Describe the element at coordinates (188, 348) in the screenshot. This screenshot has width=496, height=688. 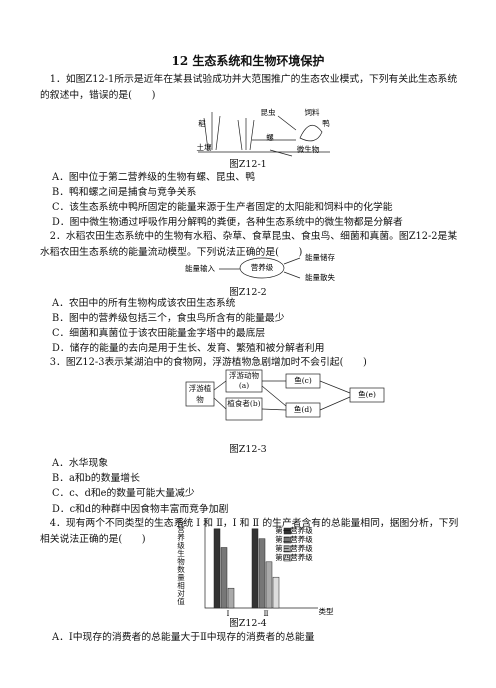
I see `option: D．储存的能量的去向是用于生长、发育、繁殖和被分解者利用` at that location.